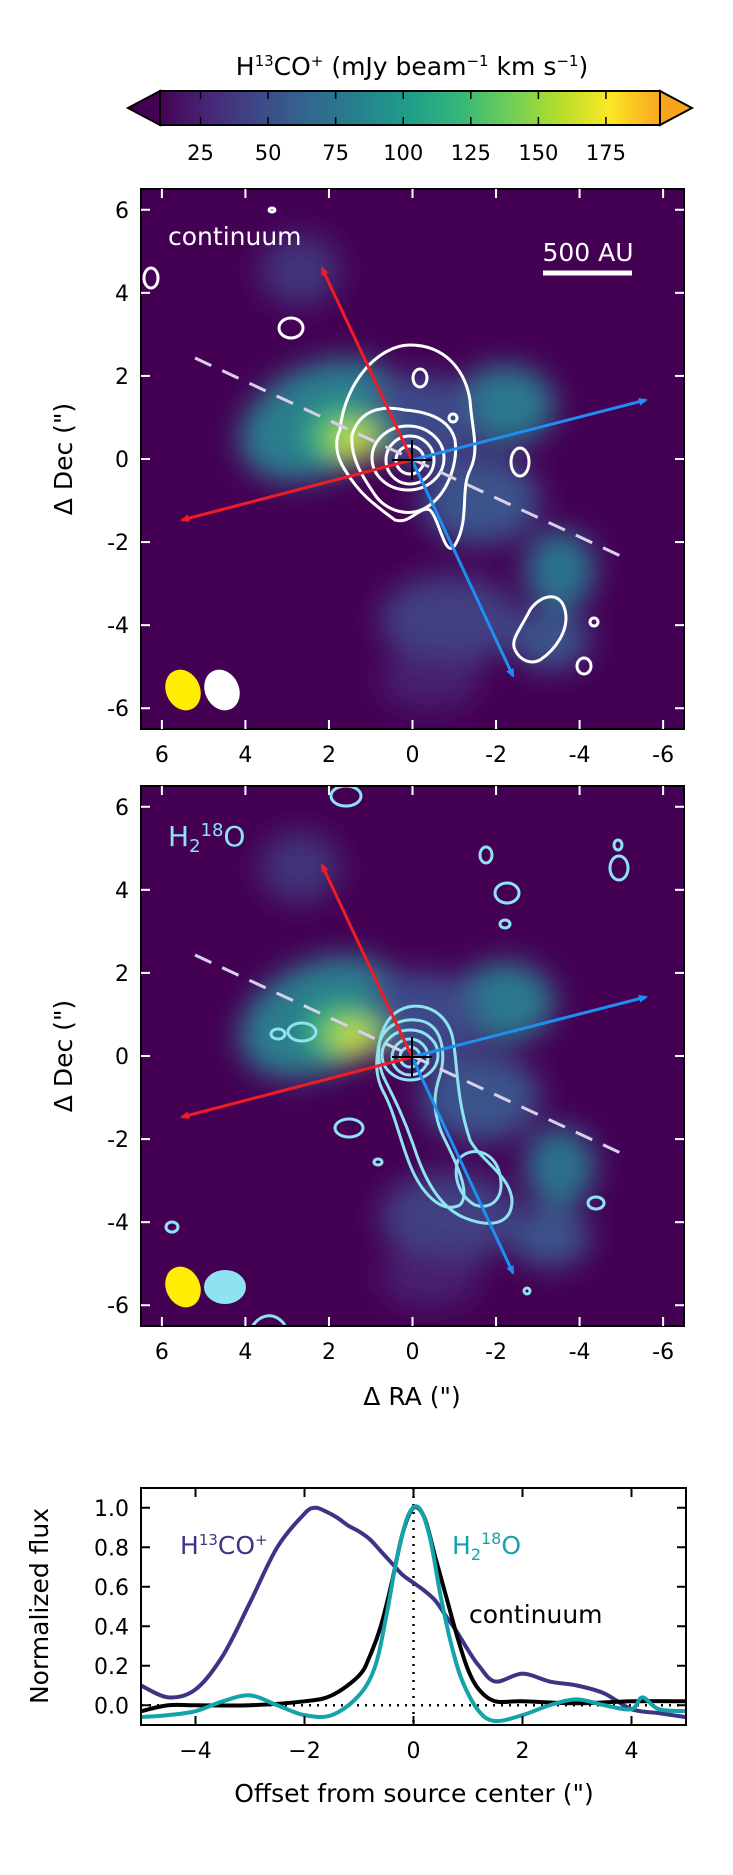 The width and height of the screenshot is (733, 1875). Describe the element at coordinates (235, 236) in the screenshot. I see `panel-label-continuum: continuum` at that location.